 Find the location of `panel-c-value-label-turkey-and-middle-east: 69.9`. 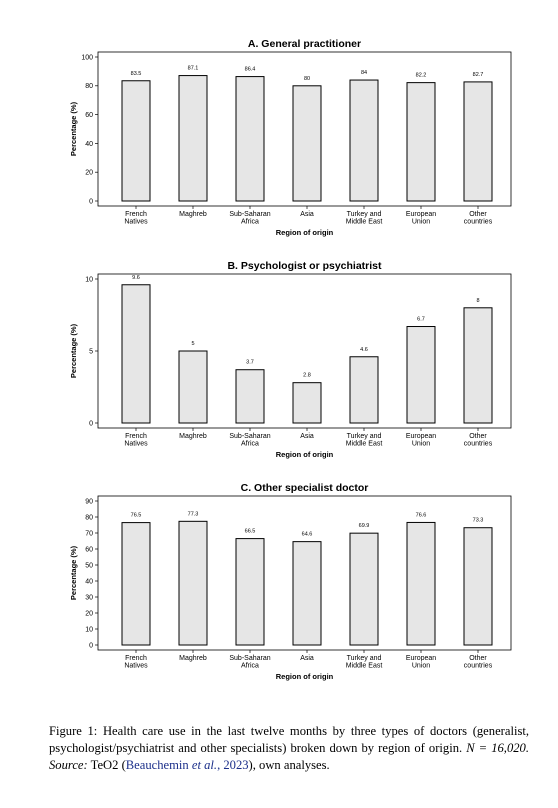

panel-c-value-label-turkey-and-middle-east: 69.9 is located at coordinates (364, 526).